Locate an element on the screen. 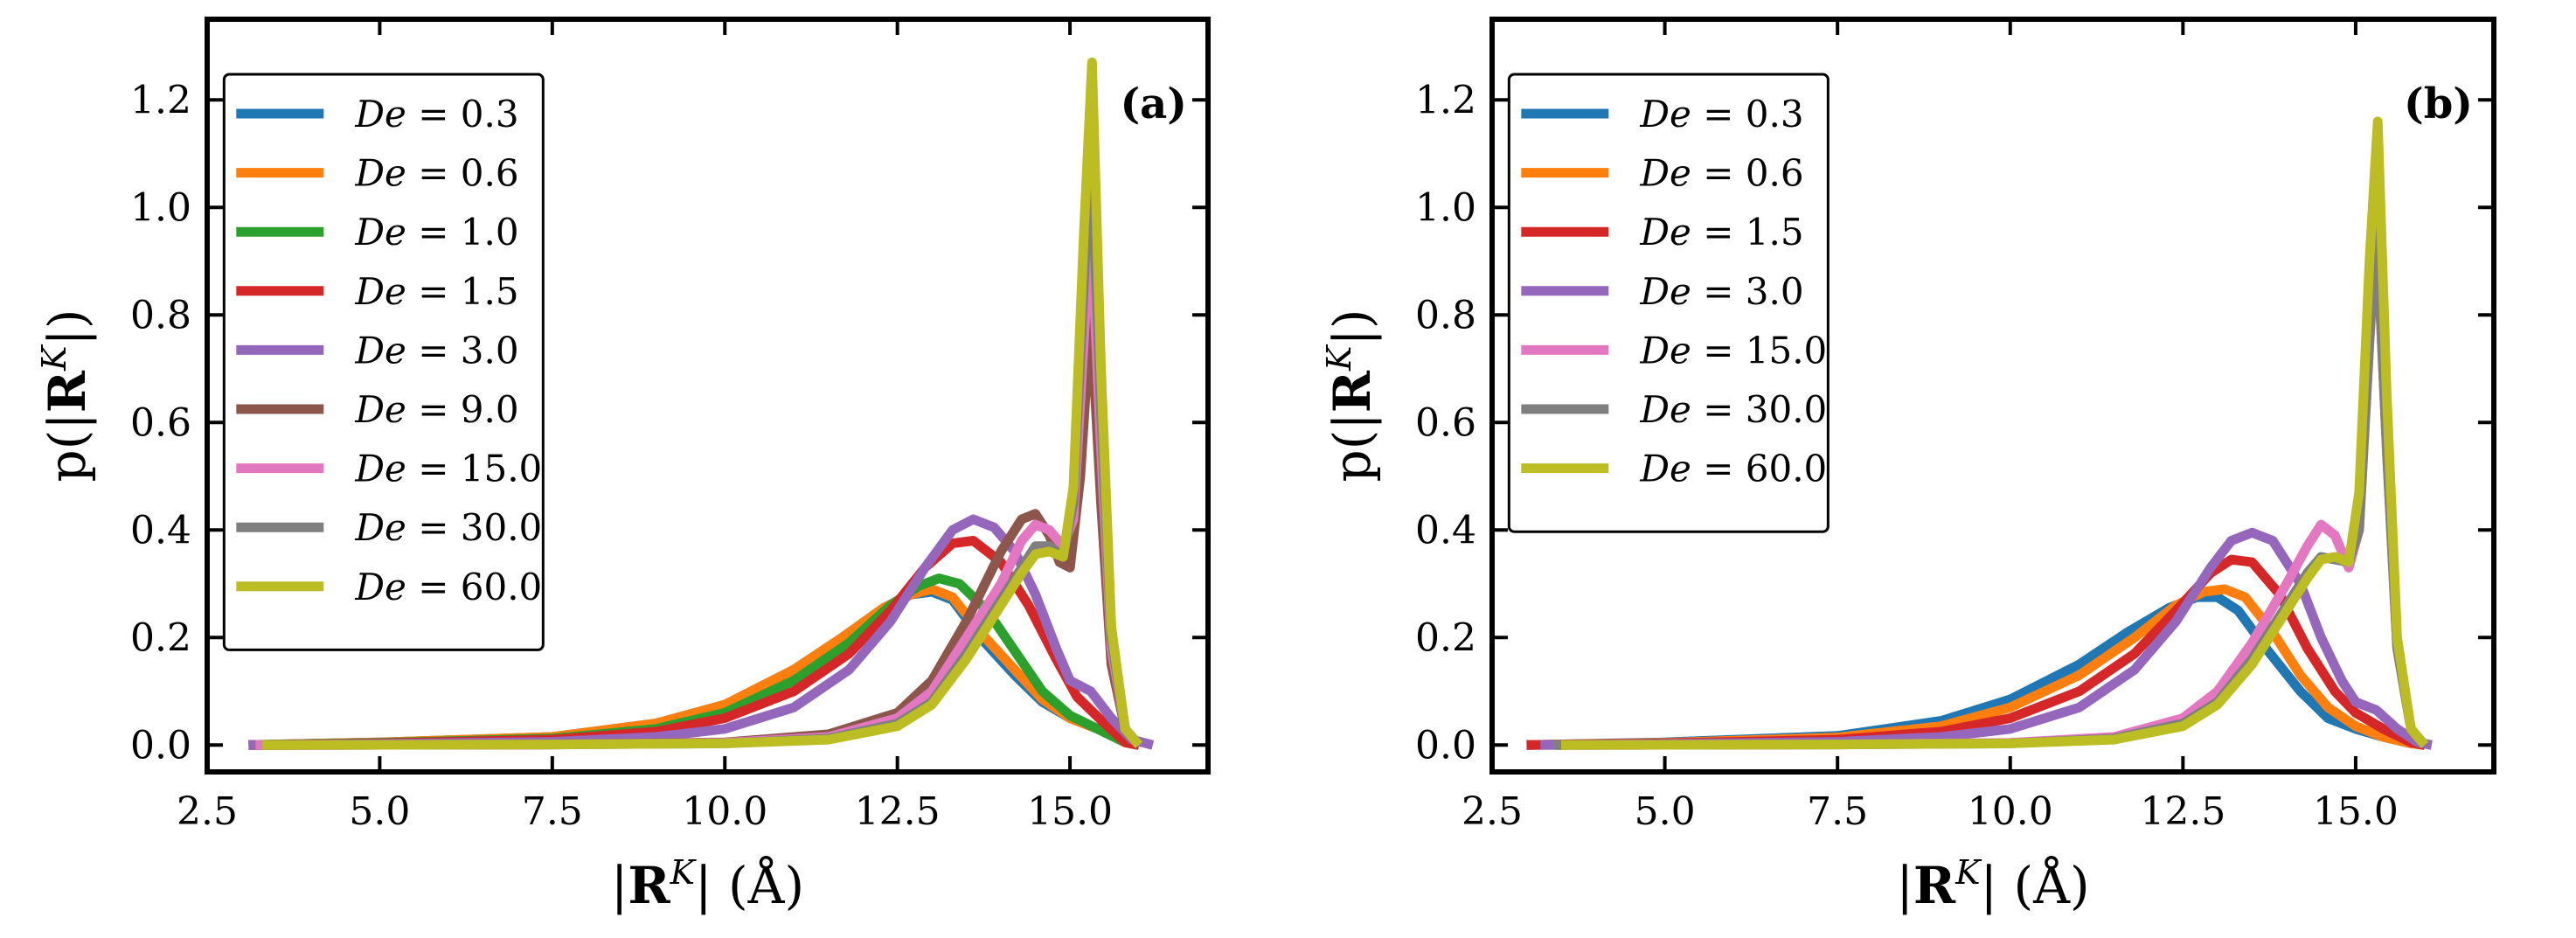 This screenshot has width=2576, height=938. y-axis-label: p(|RK|) is located at coordinates (66, 395).